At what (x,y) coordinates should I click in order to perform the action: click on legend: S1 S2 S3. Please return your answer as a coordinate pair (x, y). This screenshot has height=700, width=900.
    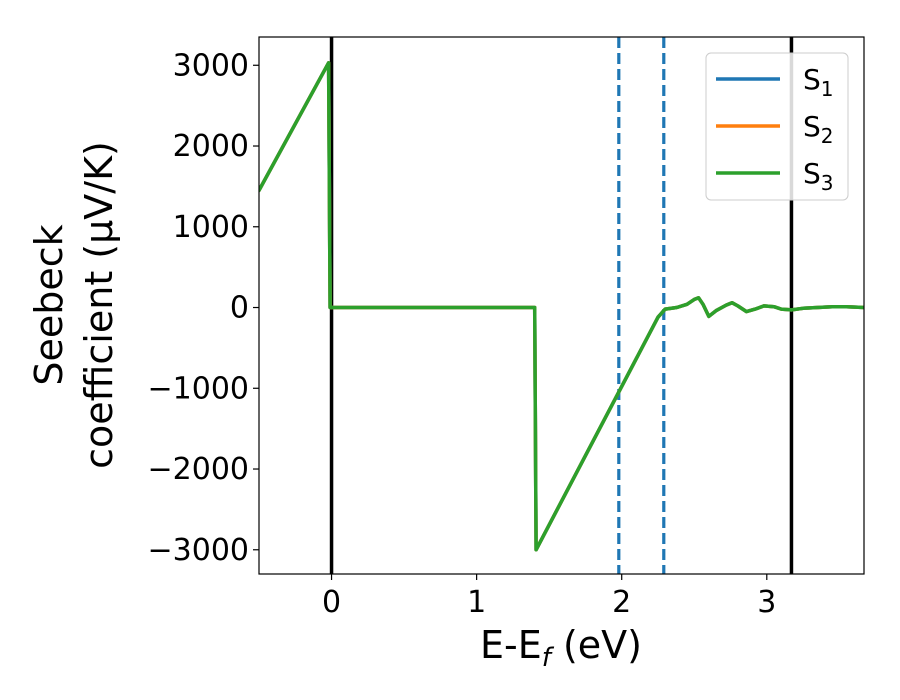
    Looking at the image, I should click on (777, 126).